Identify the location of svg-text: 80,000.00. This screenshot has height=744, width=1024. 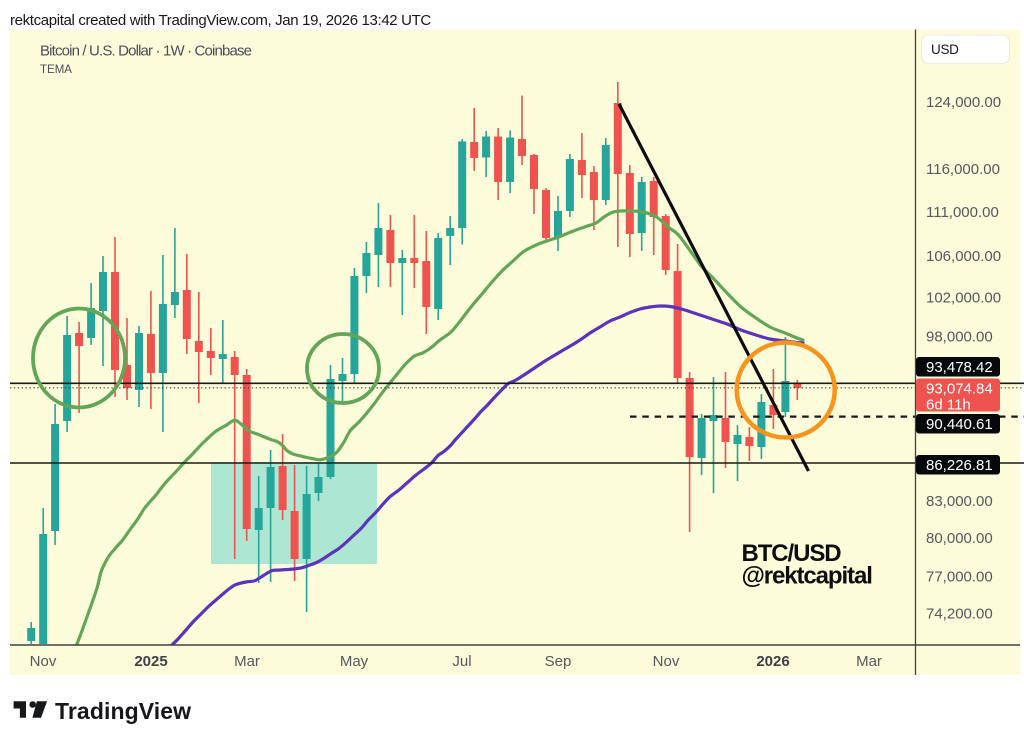
(959, 538).